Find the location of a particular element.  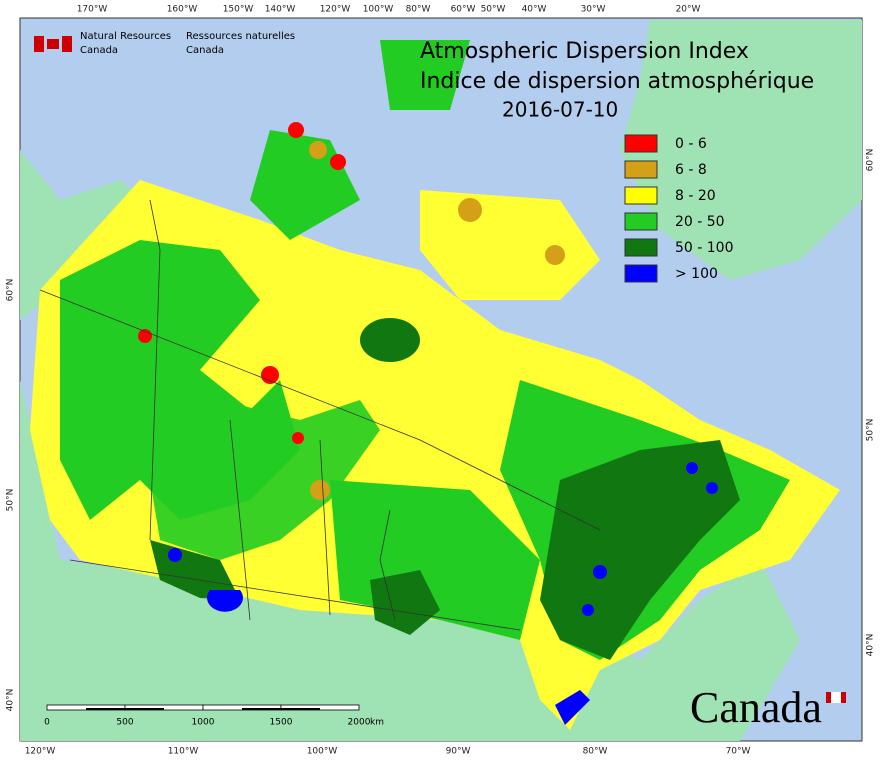

graticule-label: 30°W is located at coordinates (593, 10).